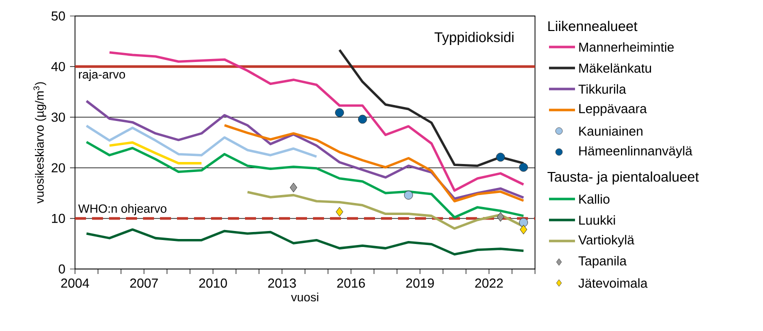 This screenshot has height=331, width=763. Describe the element at coordinates (304, 297) in the screenshot. I see `x-axis-title: vuosi` at that location.